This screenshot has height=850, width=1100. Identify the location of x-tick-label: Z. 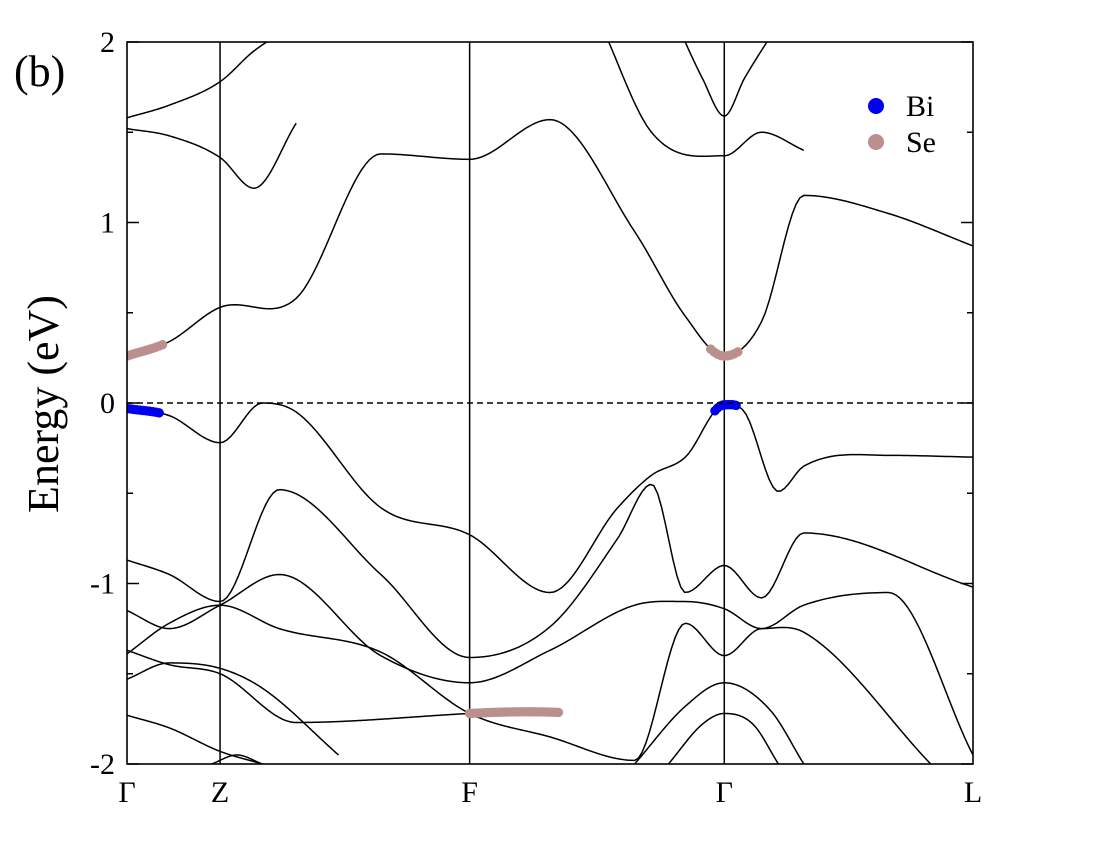
(220, 792).